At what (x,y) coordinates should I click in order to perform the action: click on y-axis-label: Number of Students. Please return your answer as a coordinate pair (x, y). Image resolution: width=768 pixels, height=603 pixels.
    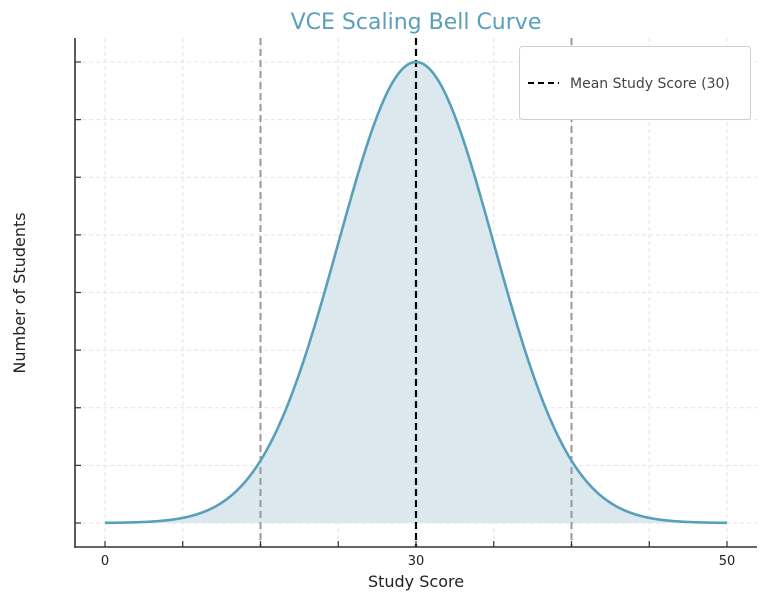
    Looking at the image, I should click on (19, 292).